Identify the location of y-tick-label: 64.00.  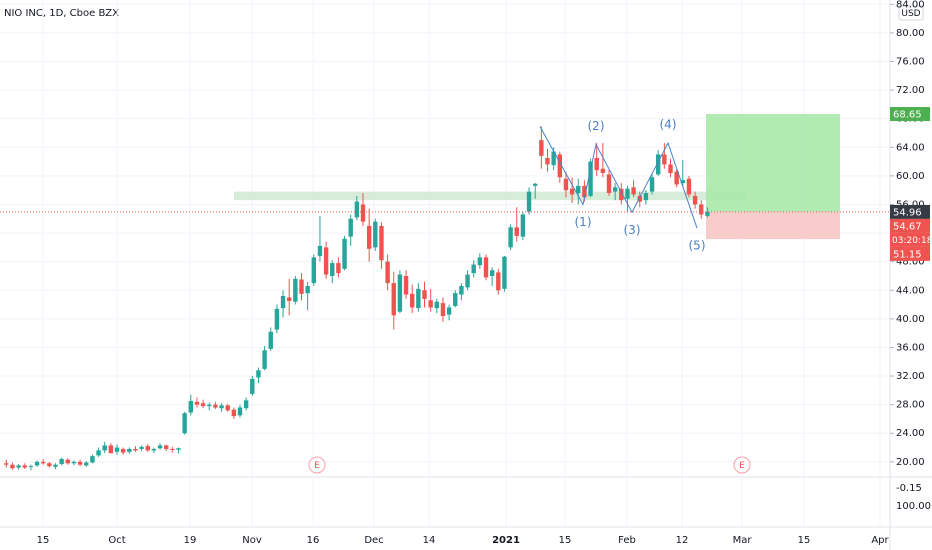
(910, 147).